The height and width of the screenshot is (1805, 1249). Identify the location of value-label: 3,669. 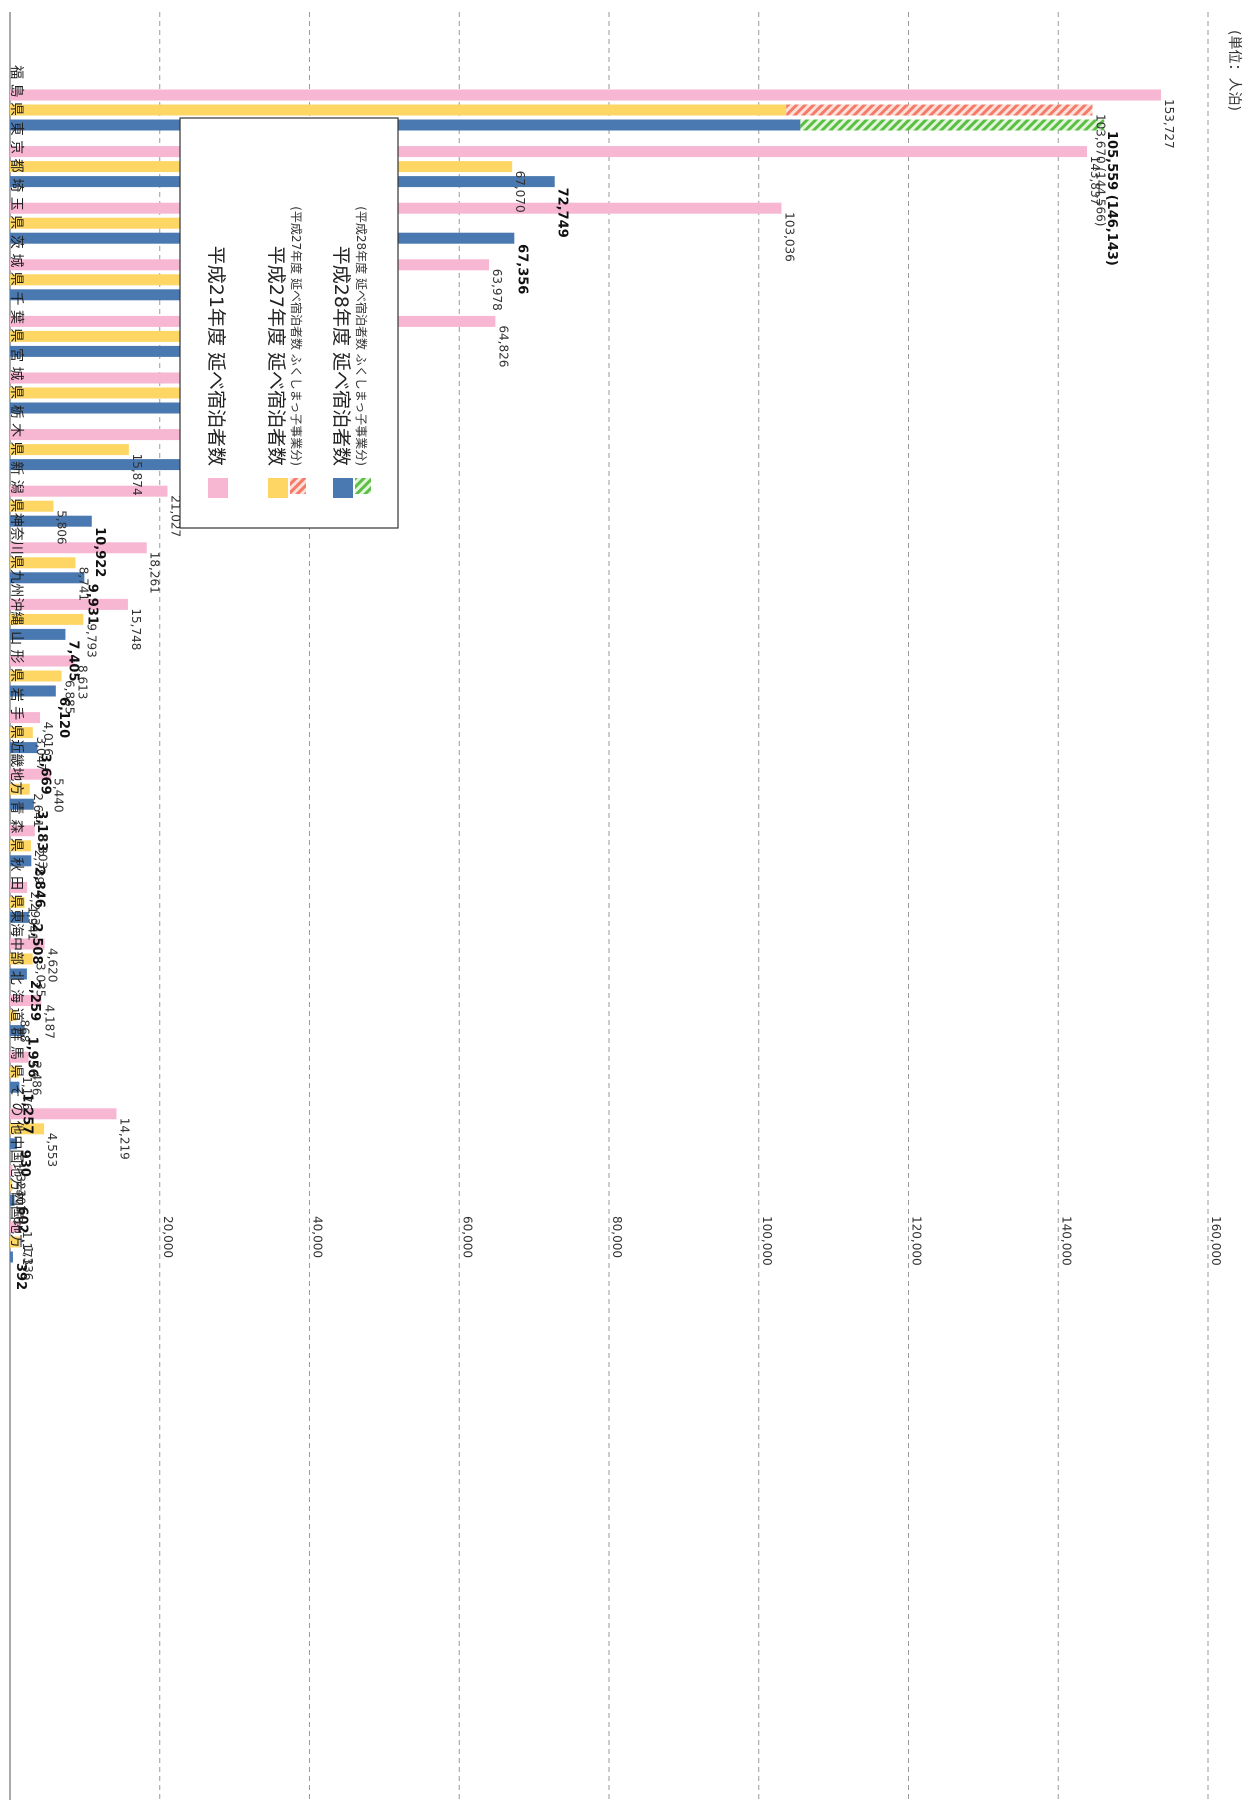
(44, 774).